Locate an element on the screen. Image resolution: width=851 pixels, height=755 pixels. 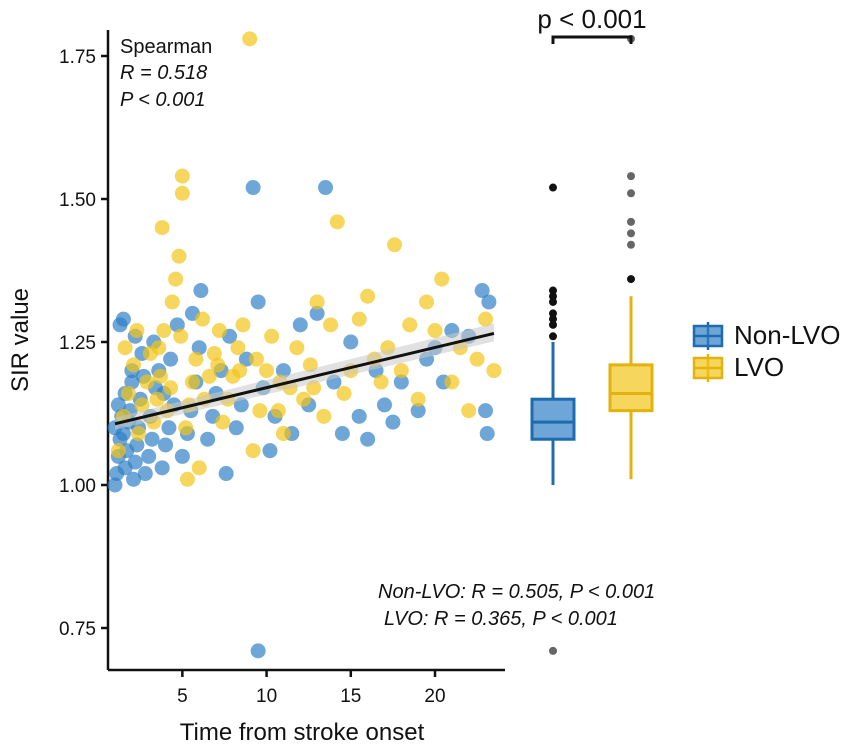
legend: Non-LVO LVO is located at coordinates (766, 351).